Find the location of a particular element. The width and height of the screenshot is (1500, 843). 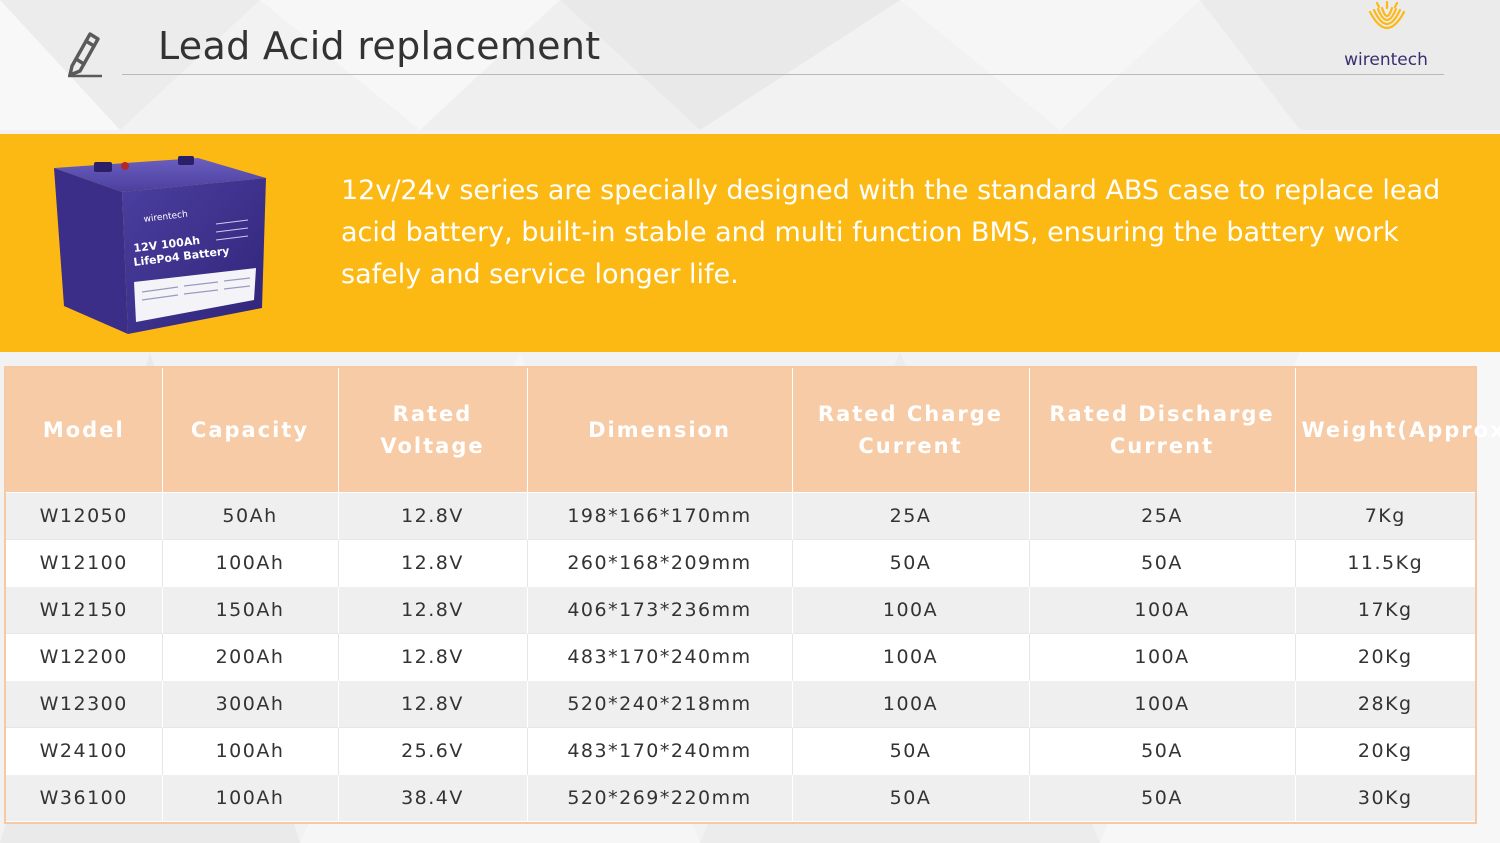

table-cell: 38.4V is located at coordinates (433, 797).